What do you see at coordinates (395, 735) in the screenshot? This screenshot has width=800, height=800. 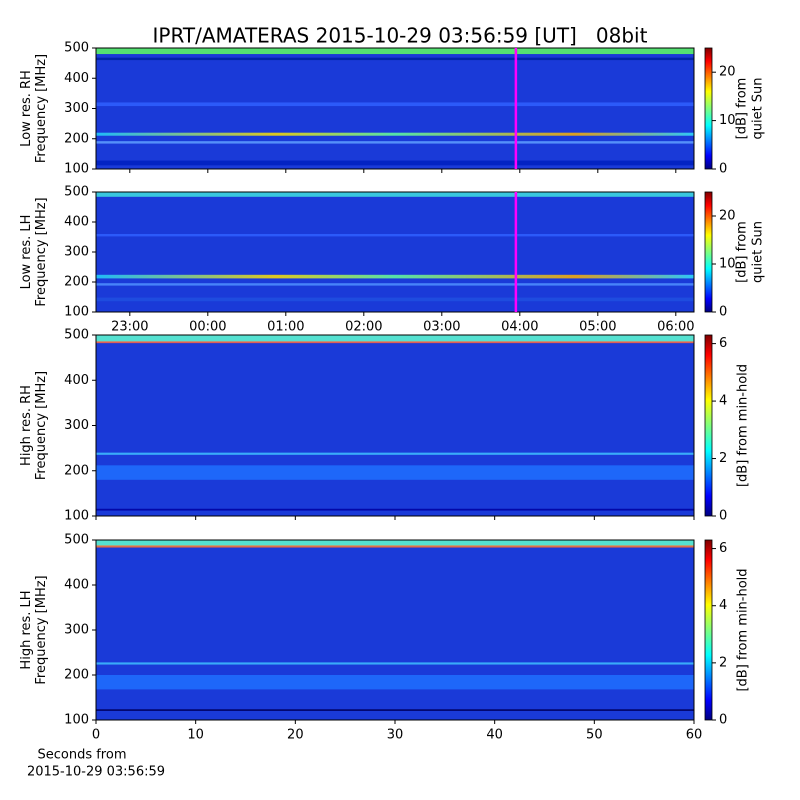 I see `x-tick-label: 30` at bounding box center [395, 735].